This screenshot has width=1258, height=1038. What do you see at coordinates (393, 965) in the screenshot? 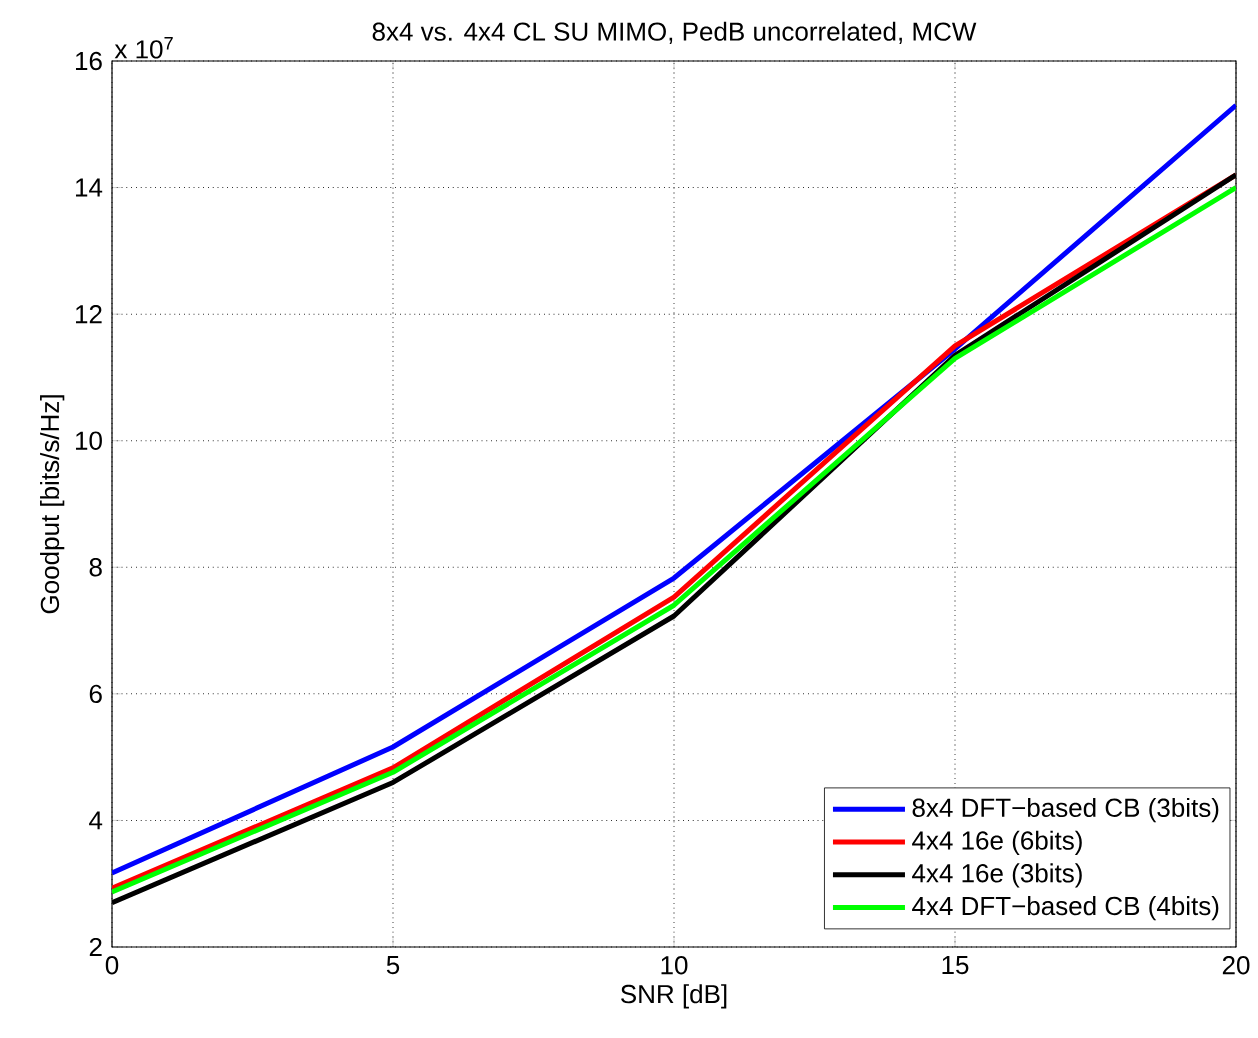
I see `x-tick-label: 5` at bounding box center [393, 965].